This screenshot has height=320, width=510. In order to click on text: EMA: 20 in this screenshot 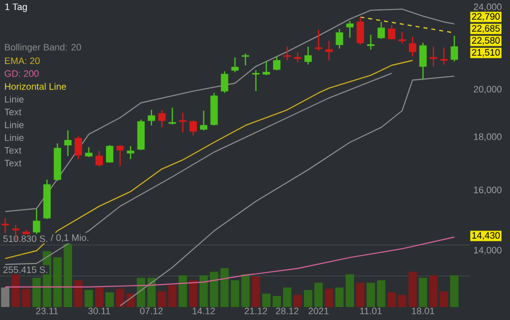, I will do `click(22, 61)`.